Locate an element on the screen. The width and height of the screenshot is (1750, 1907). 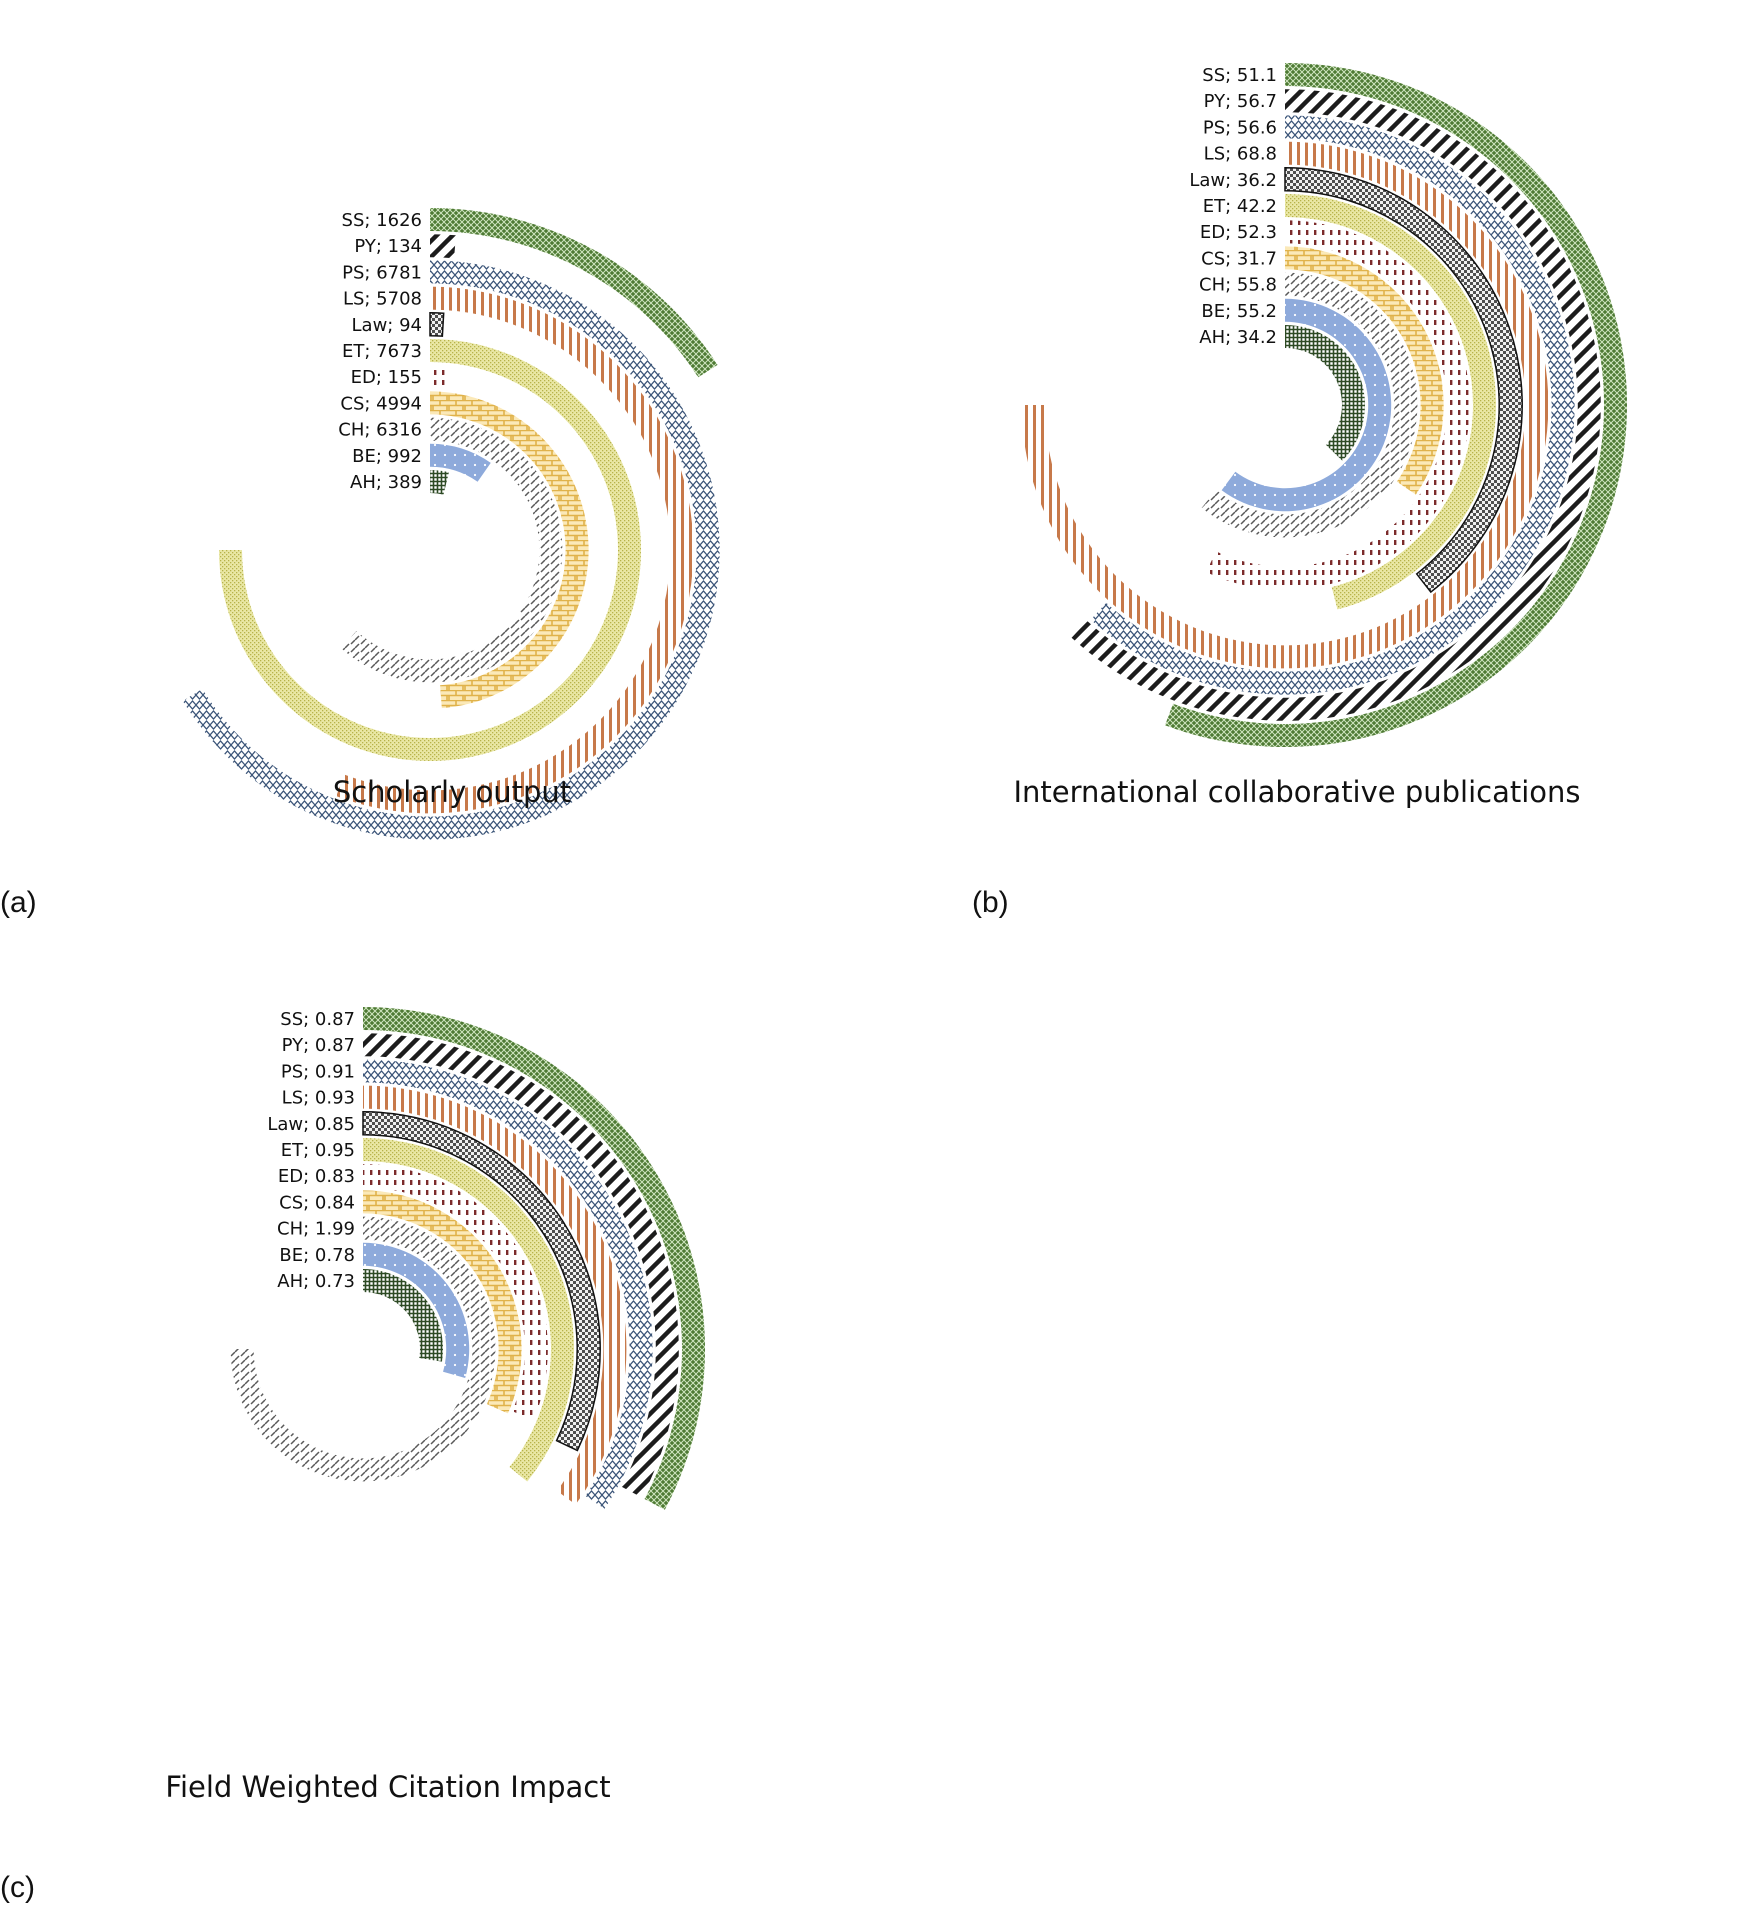
panel-label-b: (b) is located at coordinates (990, 902).